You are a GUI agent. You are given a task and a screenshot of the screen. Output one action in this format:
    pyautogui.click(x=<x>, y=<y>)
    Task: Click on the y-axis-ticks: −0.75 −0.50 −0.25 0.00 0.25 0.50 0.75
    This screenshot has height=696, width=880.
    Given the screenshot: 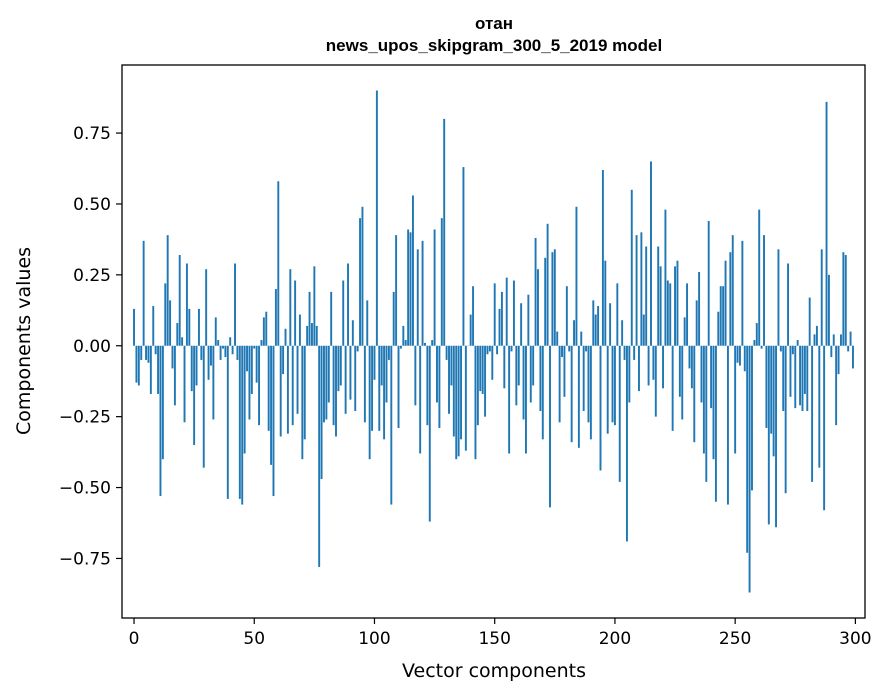 What is the action you would take?
    pyautogui.click(x=90, y=346)
    